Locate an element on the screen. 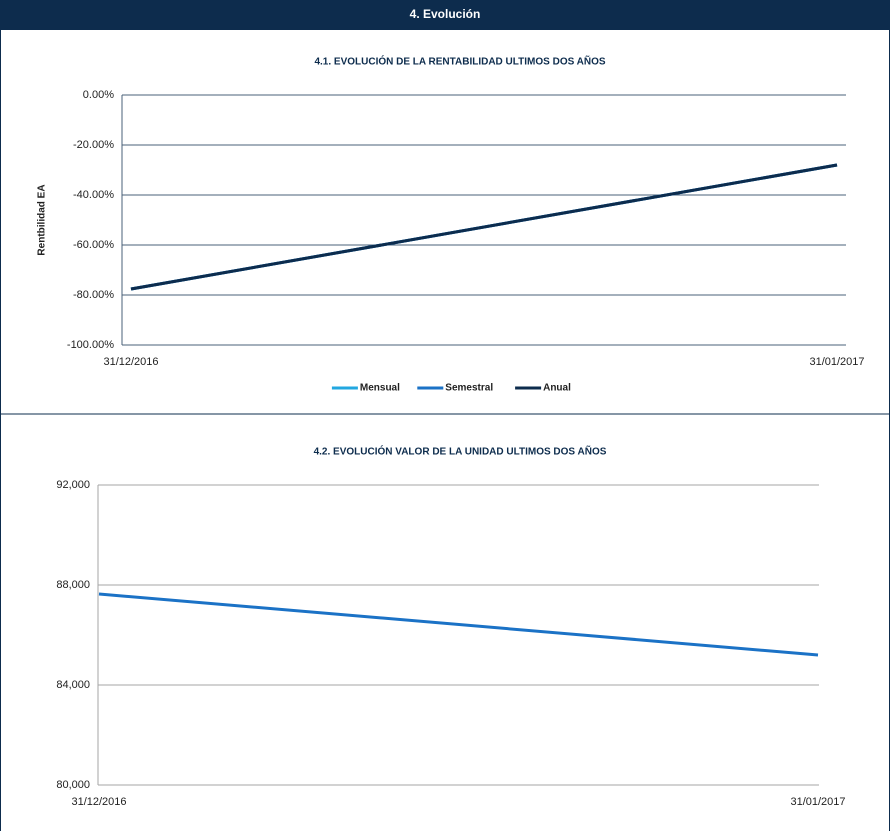 Image resolution: width=890 pixels, height=831 pixels. y-tick-label: -60.00% is located at coordinates (93, 245).